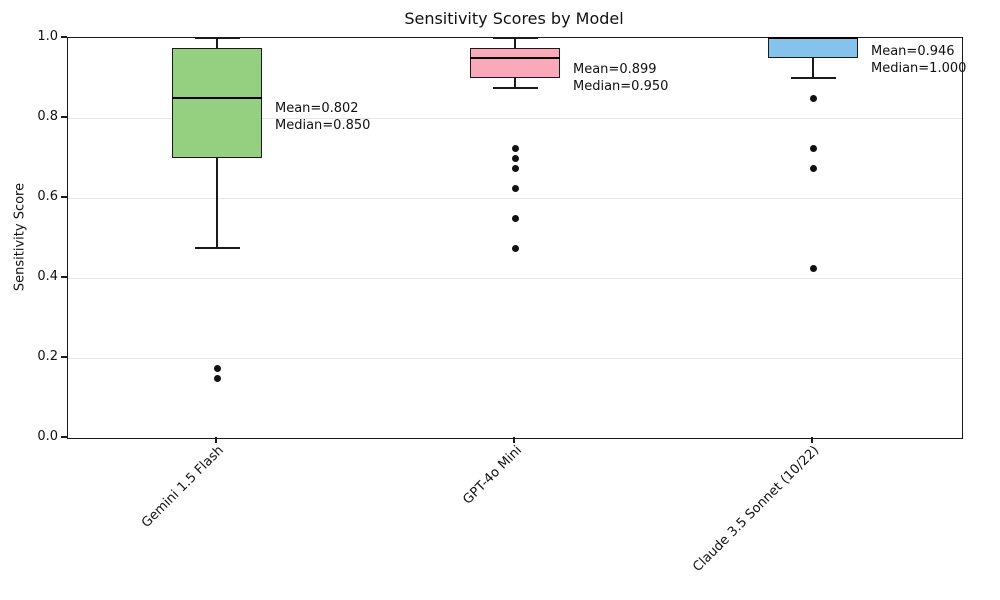 This screenshot has width=1000, height=600. What do you see at coordinates (514, 18) in the screenshot?
I see `chart-title: Sensitivity Scores by Model` at bounding box center [514, 18].